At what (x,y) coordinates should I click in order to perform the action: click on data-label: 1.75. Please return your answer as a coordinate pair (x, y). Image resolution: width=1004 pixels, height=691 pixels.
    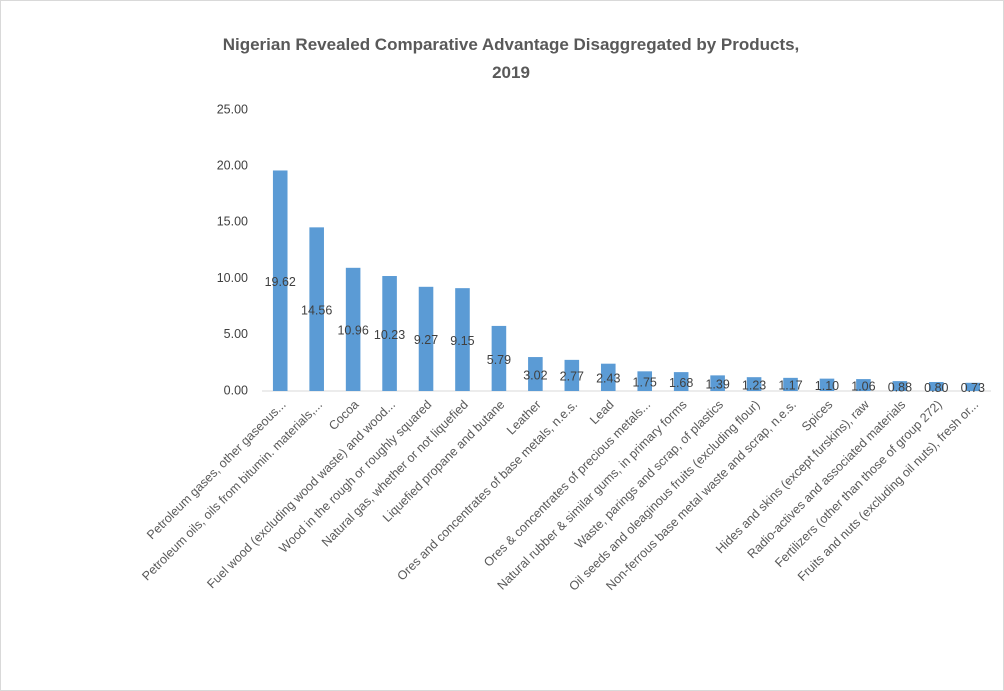
    Looking at the image, I should click on (645, 382).